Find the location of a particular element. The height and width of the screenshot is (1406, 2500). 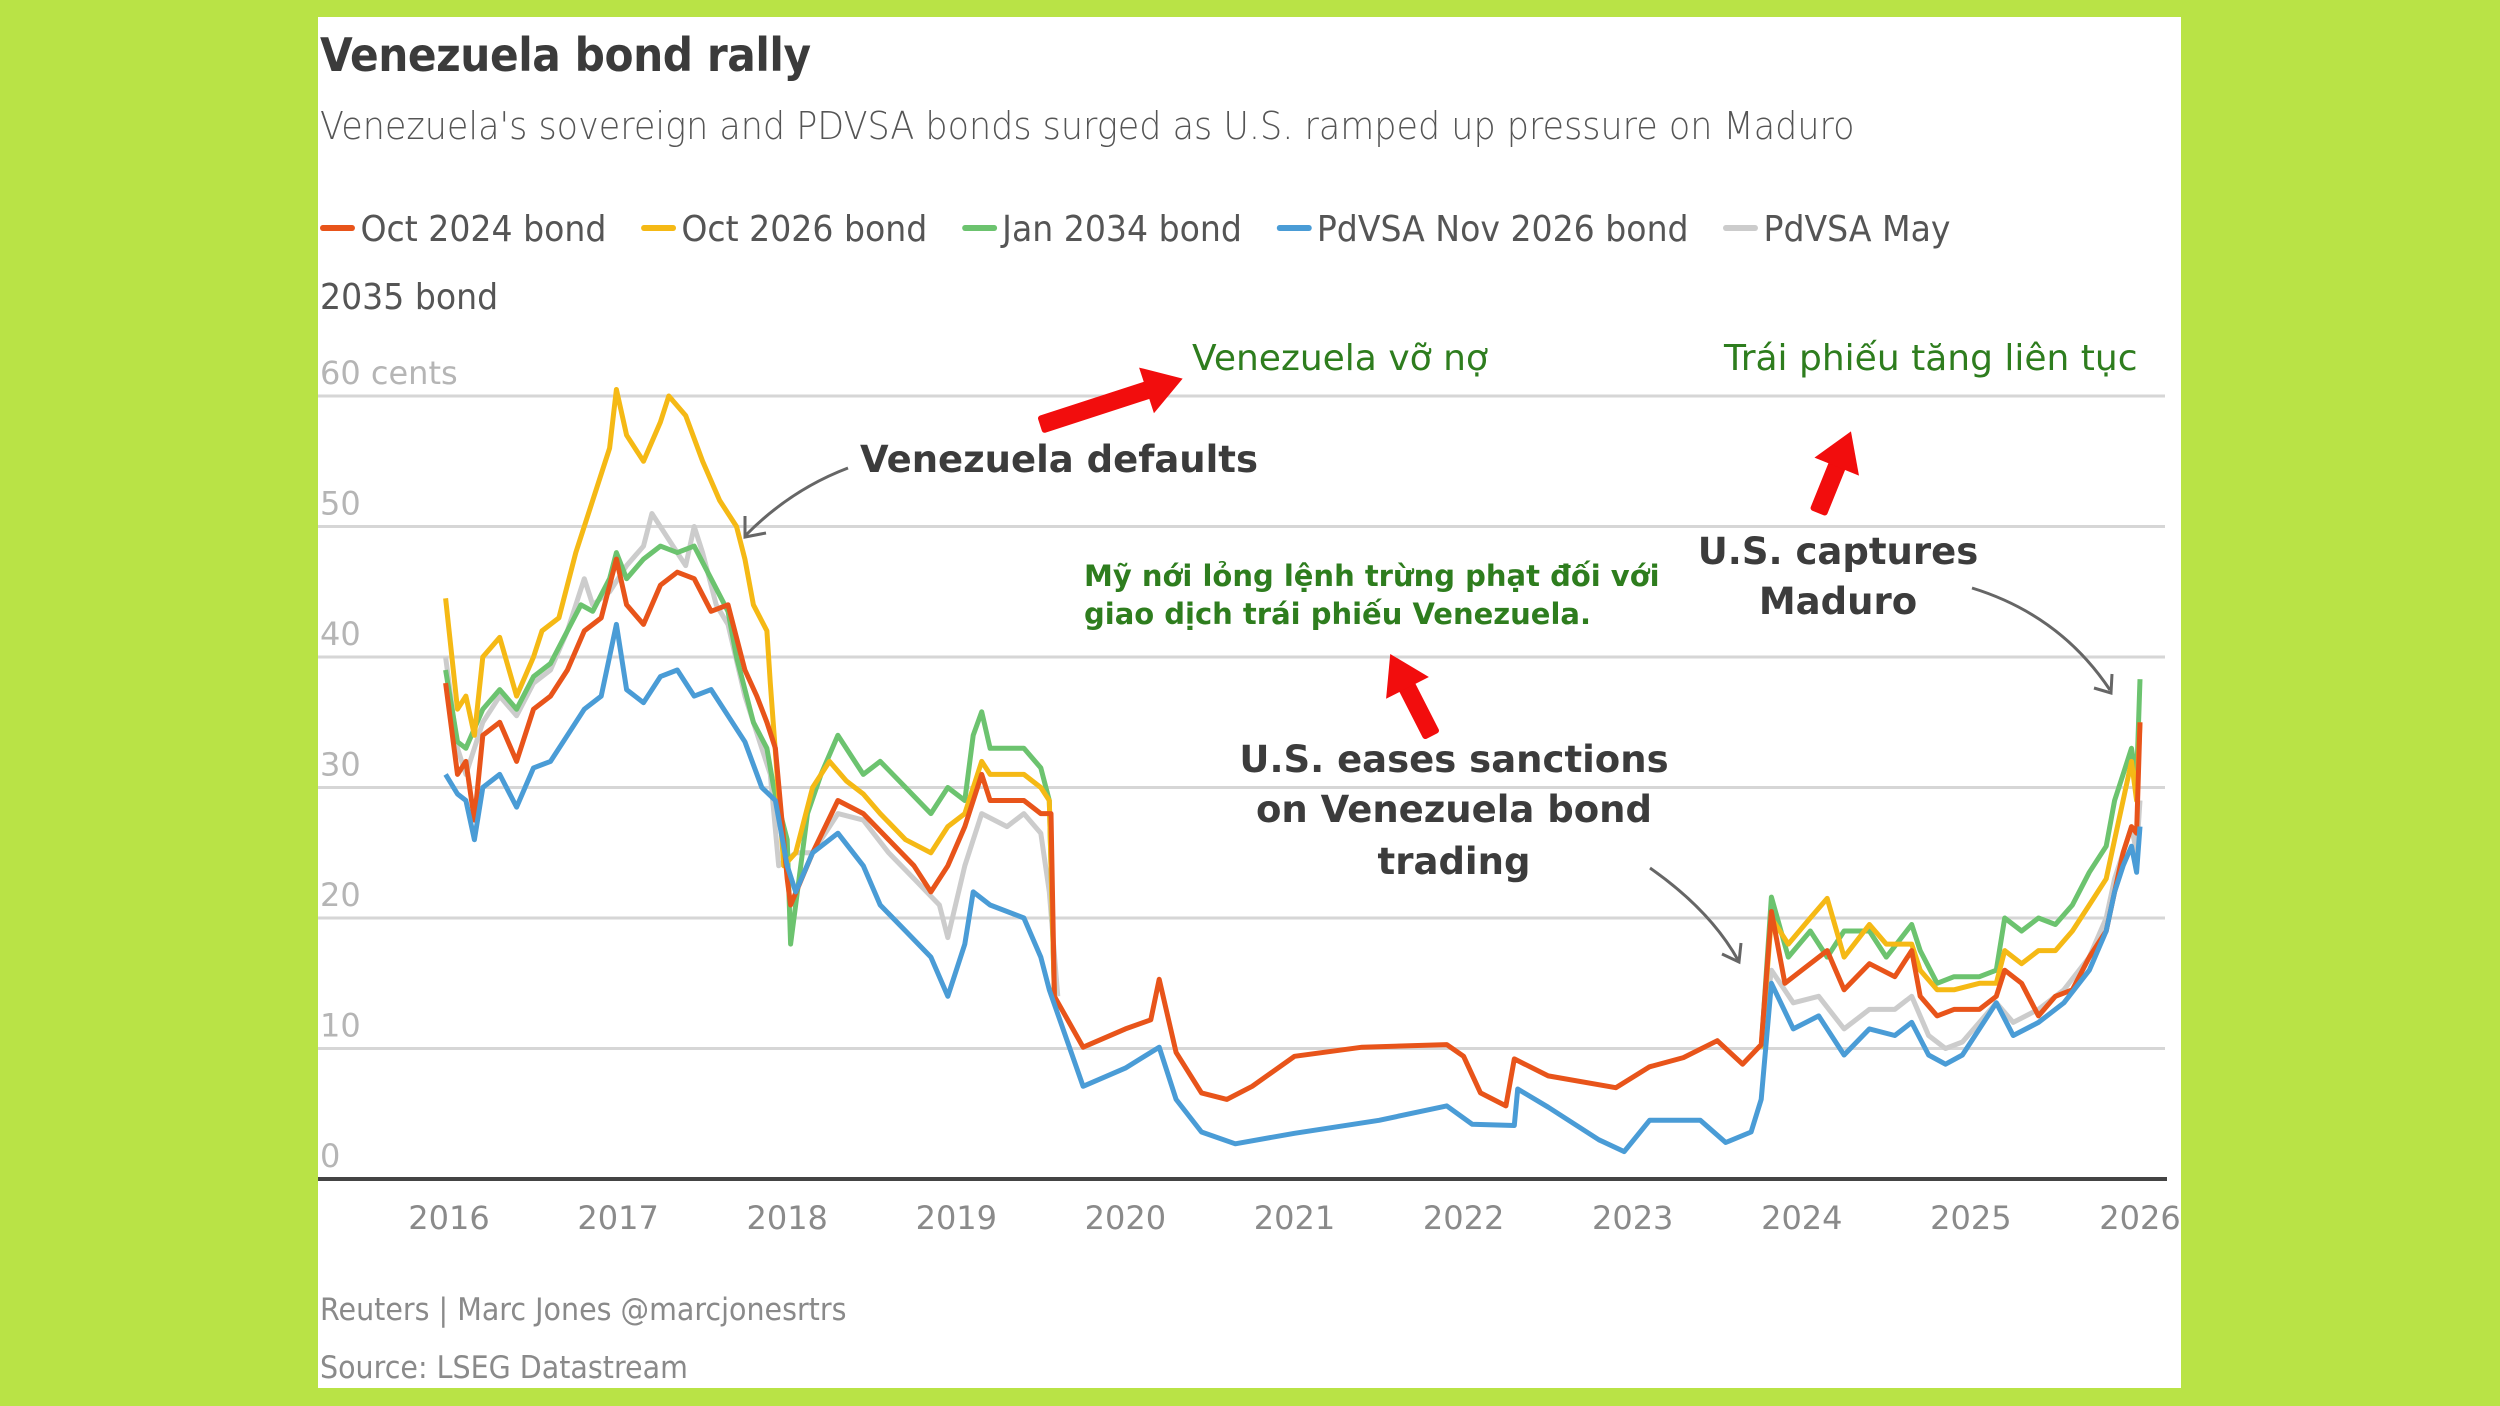

series-line-pdvsa-may-2035-bond is located at coordinates (752, 754).